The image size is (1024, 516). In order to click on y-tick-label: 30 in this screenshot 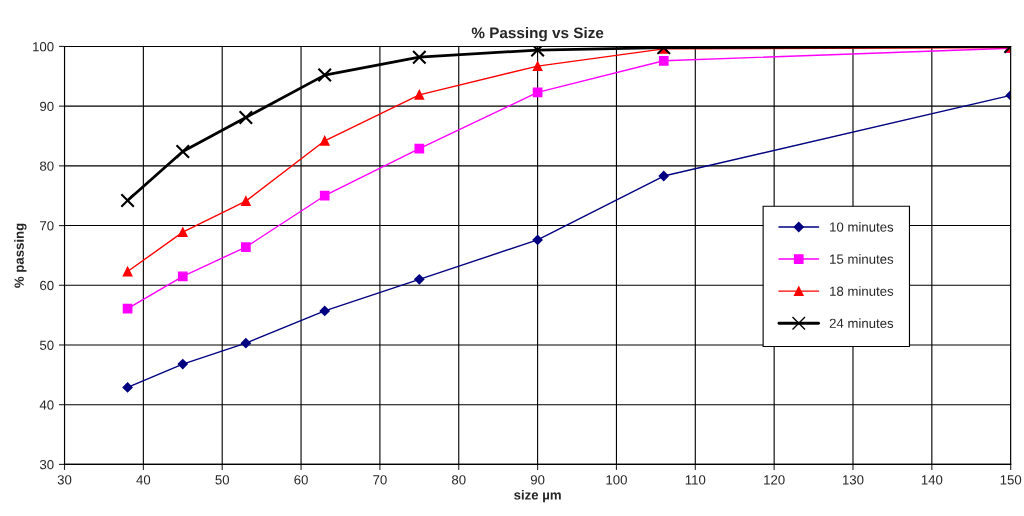, I will do `click(46, 464)`.